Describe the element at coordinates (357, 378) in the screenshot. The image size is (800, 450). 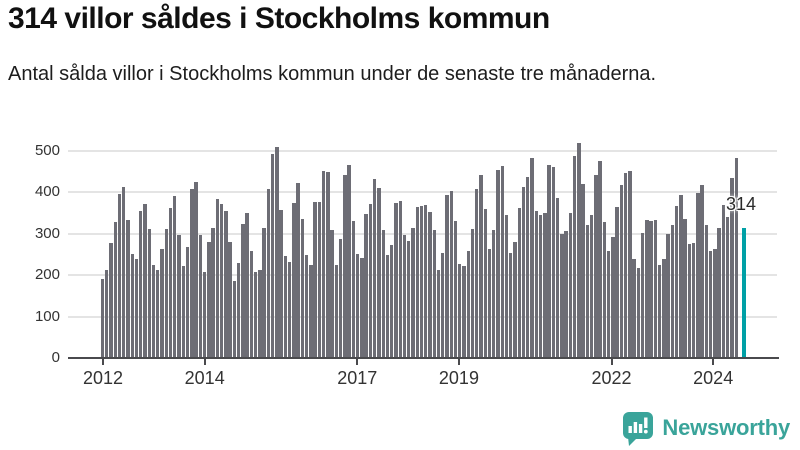
I see `x-axis-tick-label: 2017` at that location.